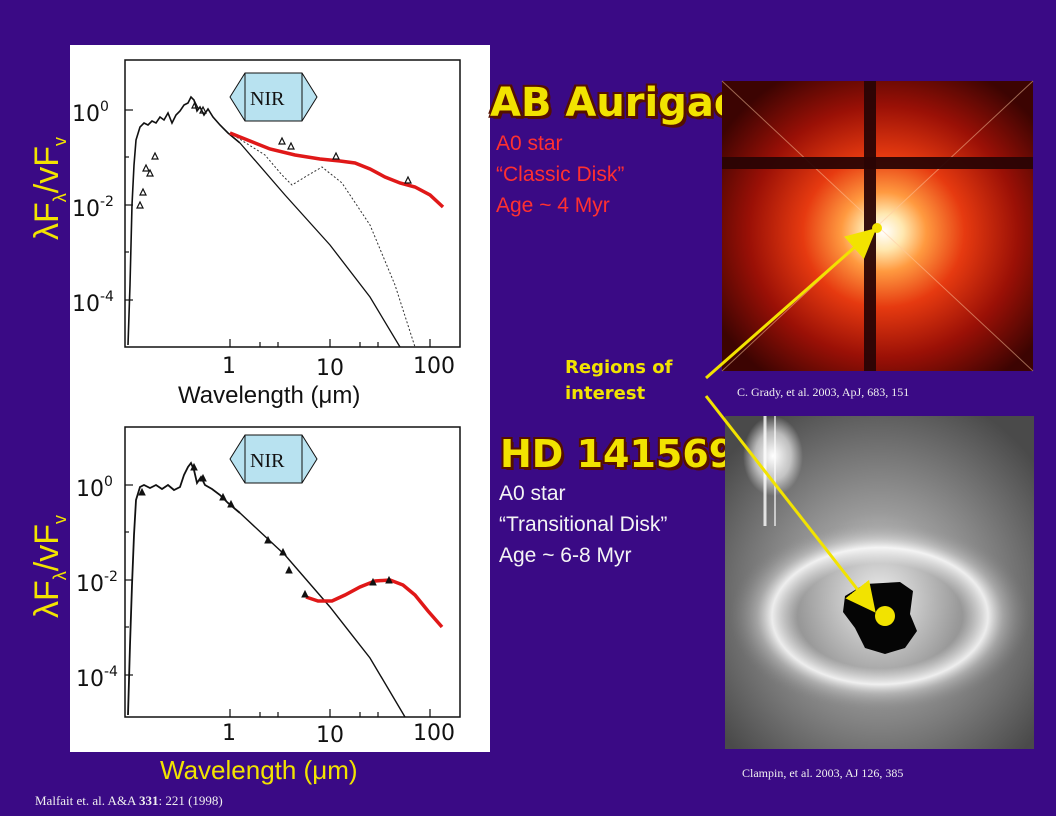  What do you see at coordinates (529, 143) in the screenshot?
I see `ab-aurigae-line-0: A0 star` at bounding box center [529, 143].